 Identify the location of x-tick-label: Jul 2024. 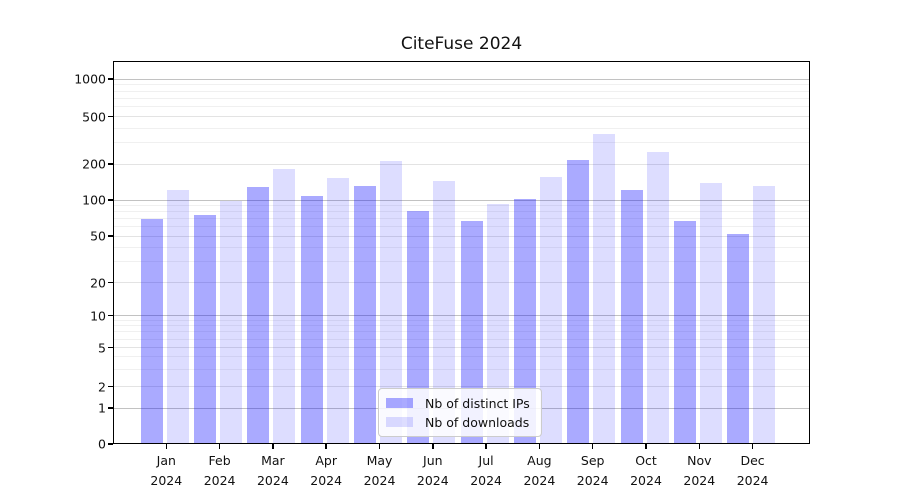
(486, 470).